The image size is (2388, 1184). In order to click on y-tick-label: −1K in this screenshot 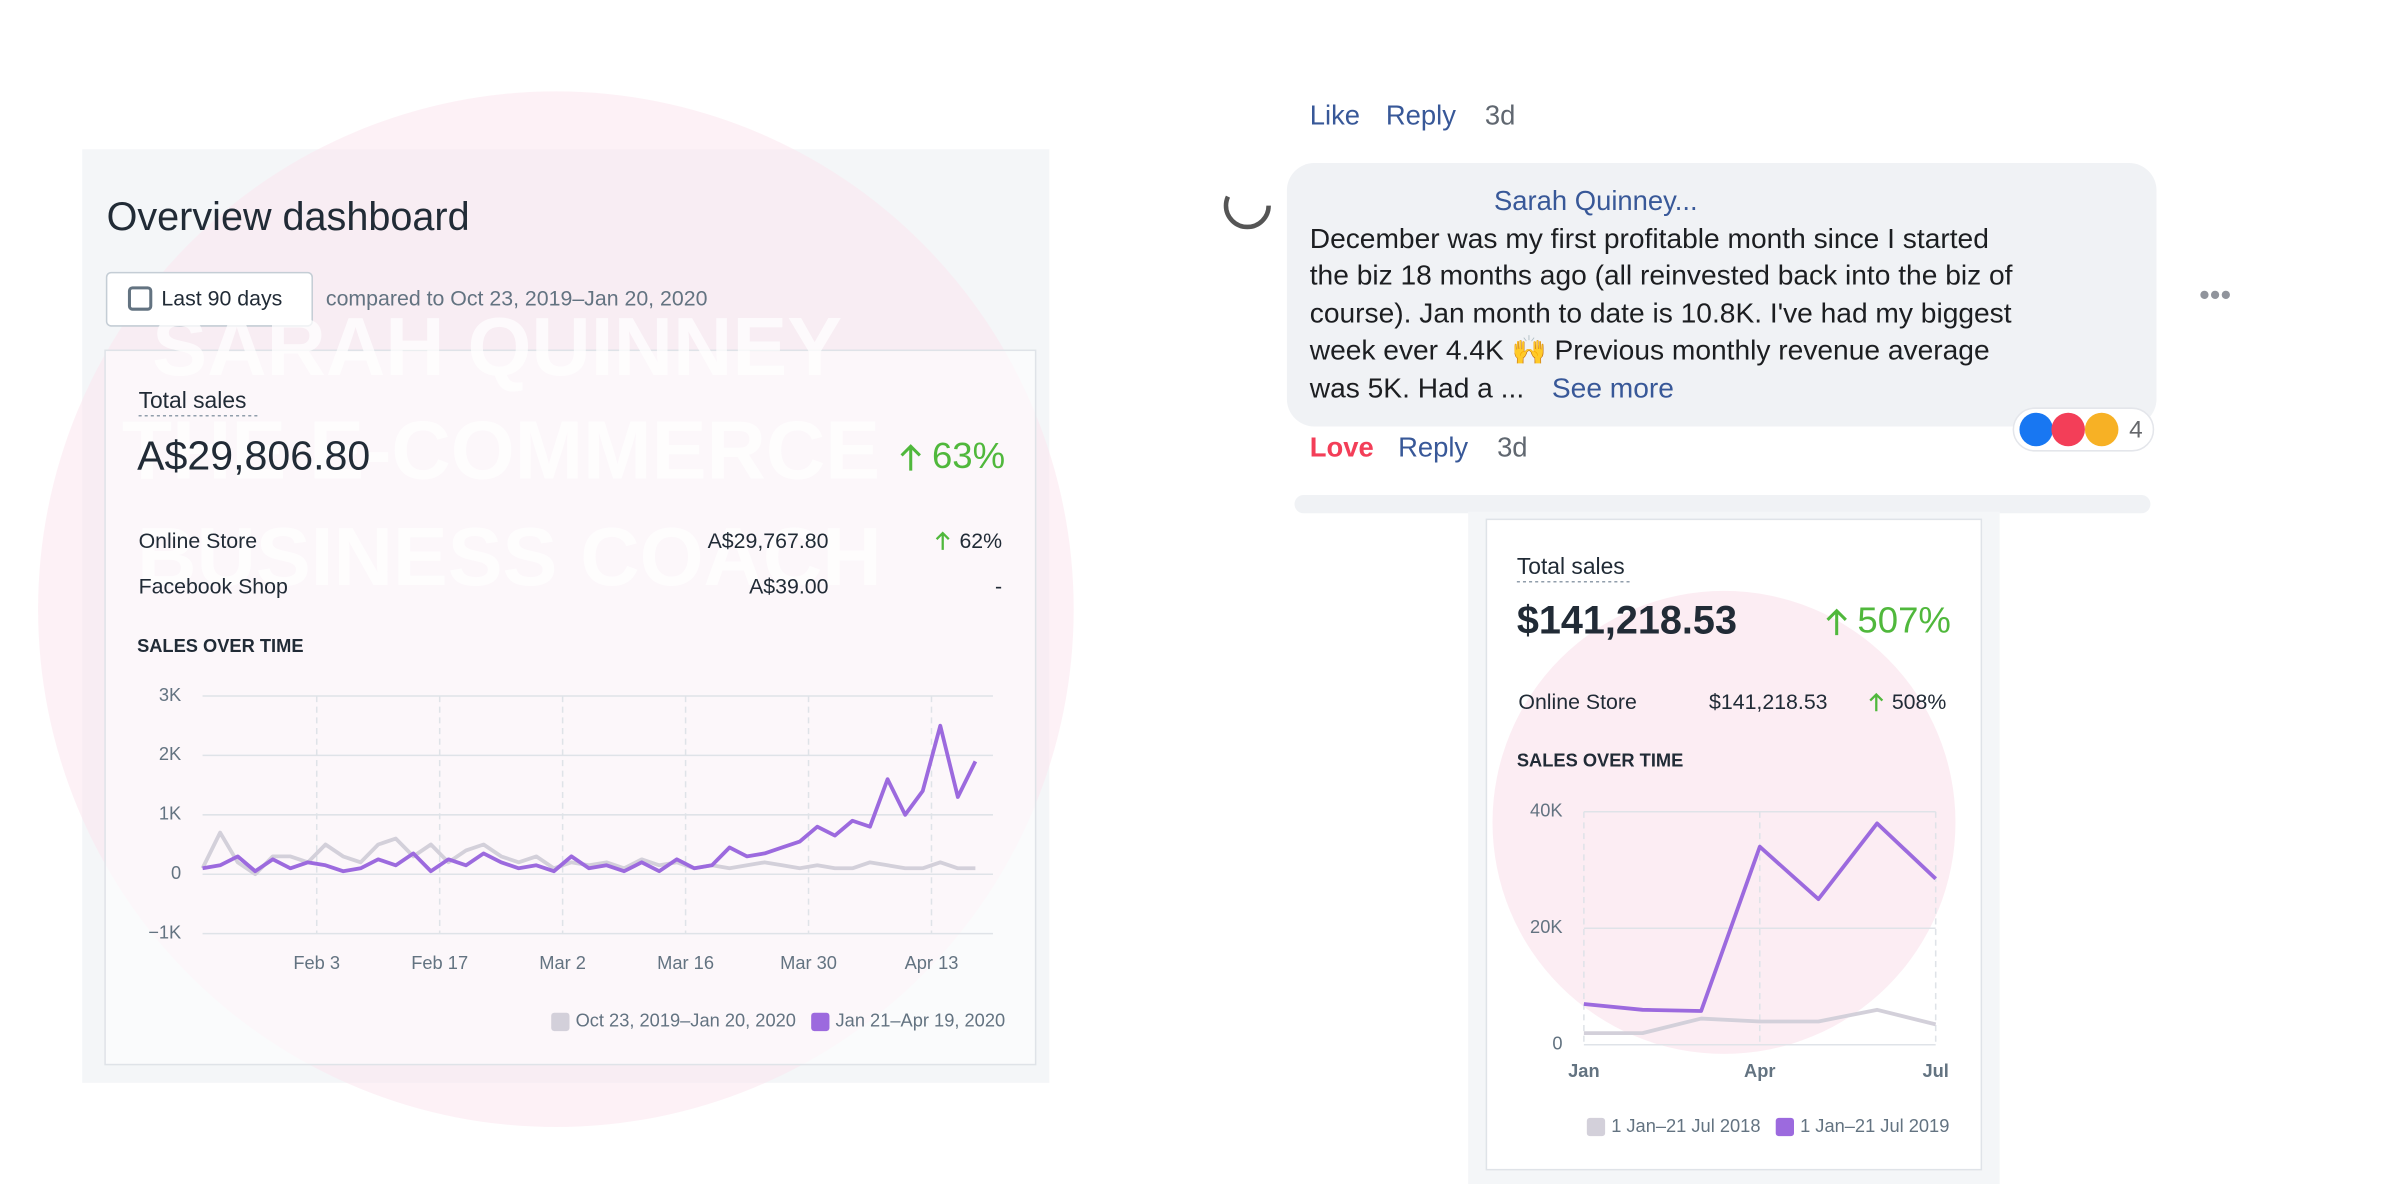, I will do `click(164, 931)`.